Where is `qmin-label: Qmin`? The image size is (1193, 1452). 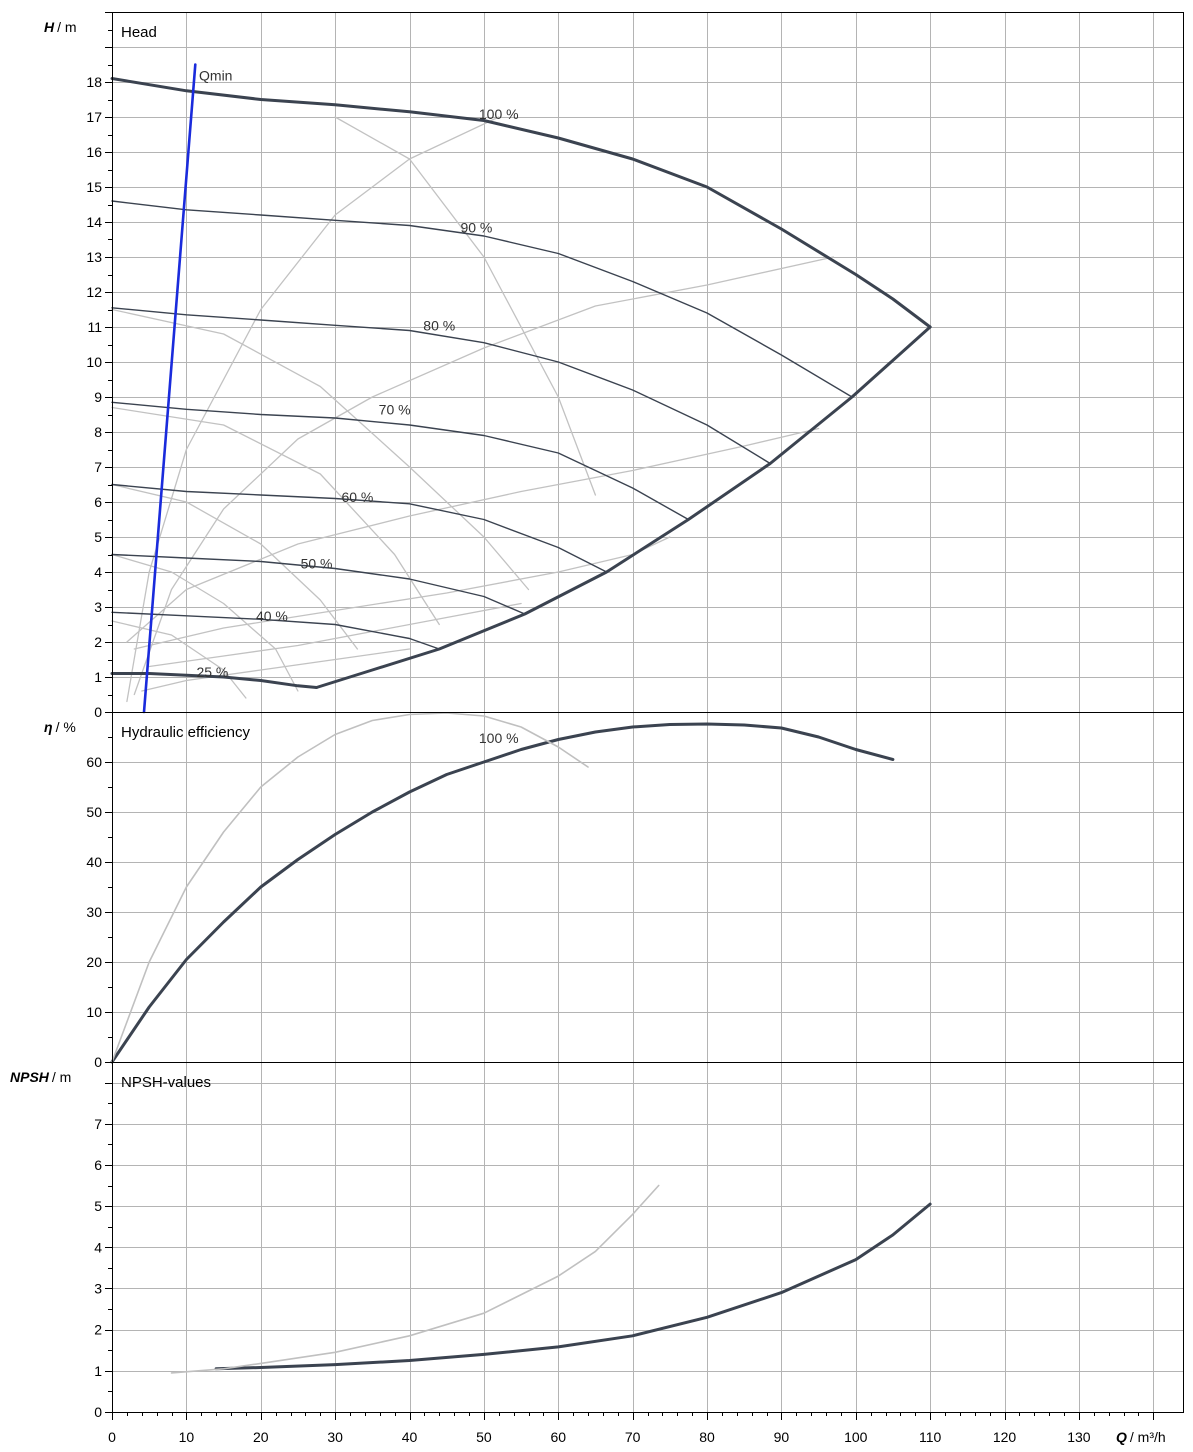 qmin-label: Qmin is located at coordinates (215, 75).